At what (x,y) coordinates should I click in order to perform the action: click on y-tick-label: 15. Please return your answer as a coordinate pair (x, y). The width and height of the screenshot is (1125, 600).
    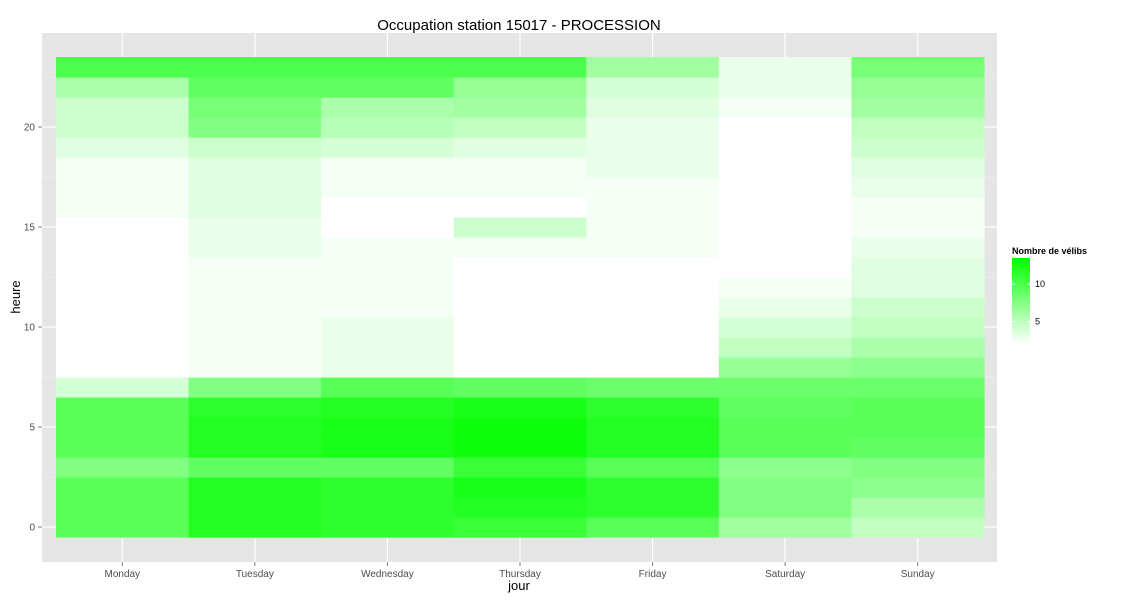
    Looking at the image, I should click on (30, 228).